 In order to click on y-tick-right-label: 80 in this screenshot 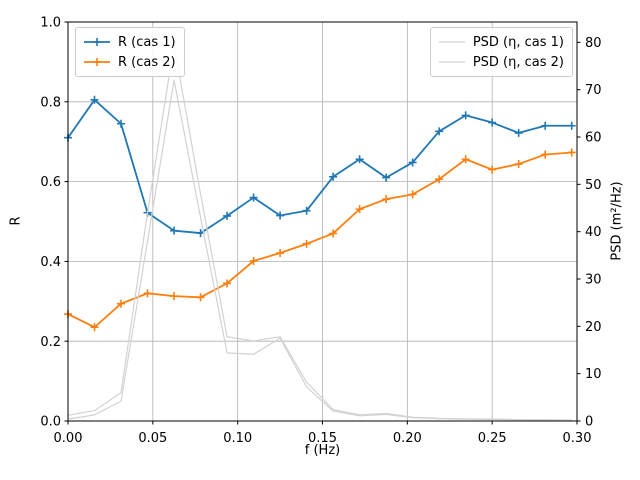, I will do `click(593, 43)`.